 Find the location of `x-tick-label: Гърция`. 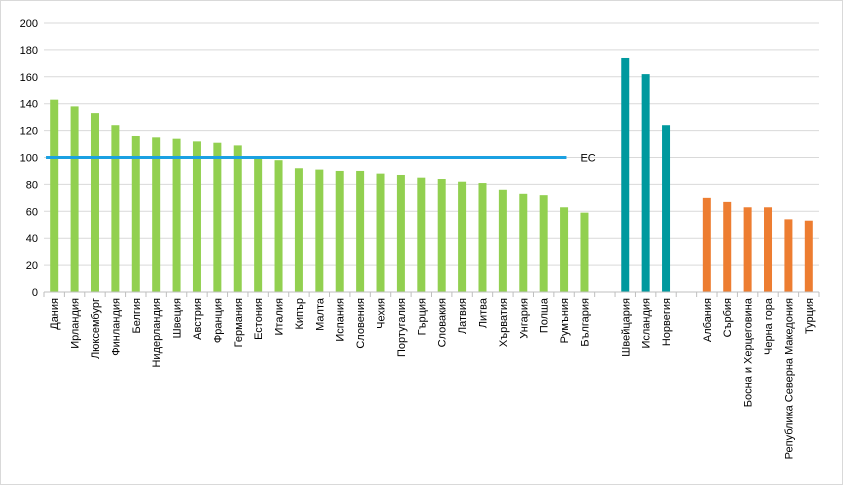

x-tick-label: Гърция is located at coordinates (422, 316).